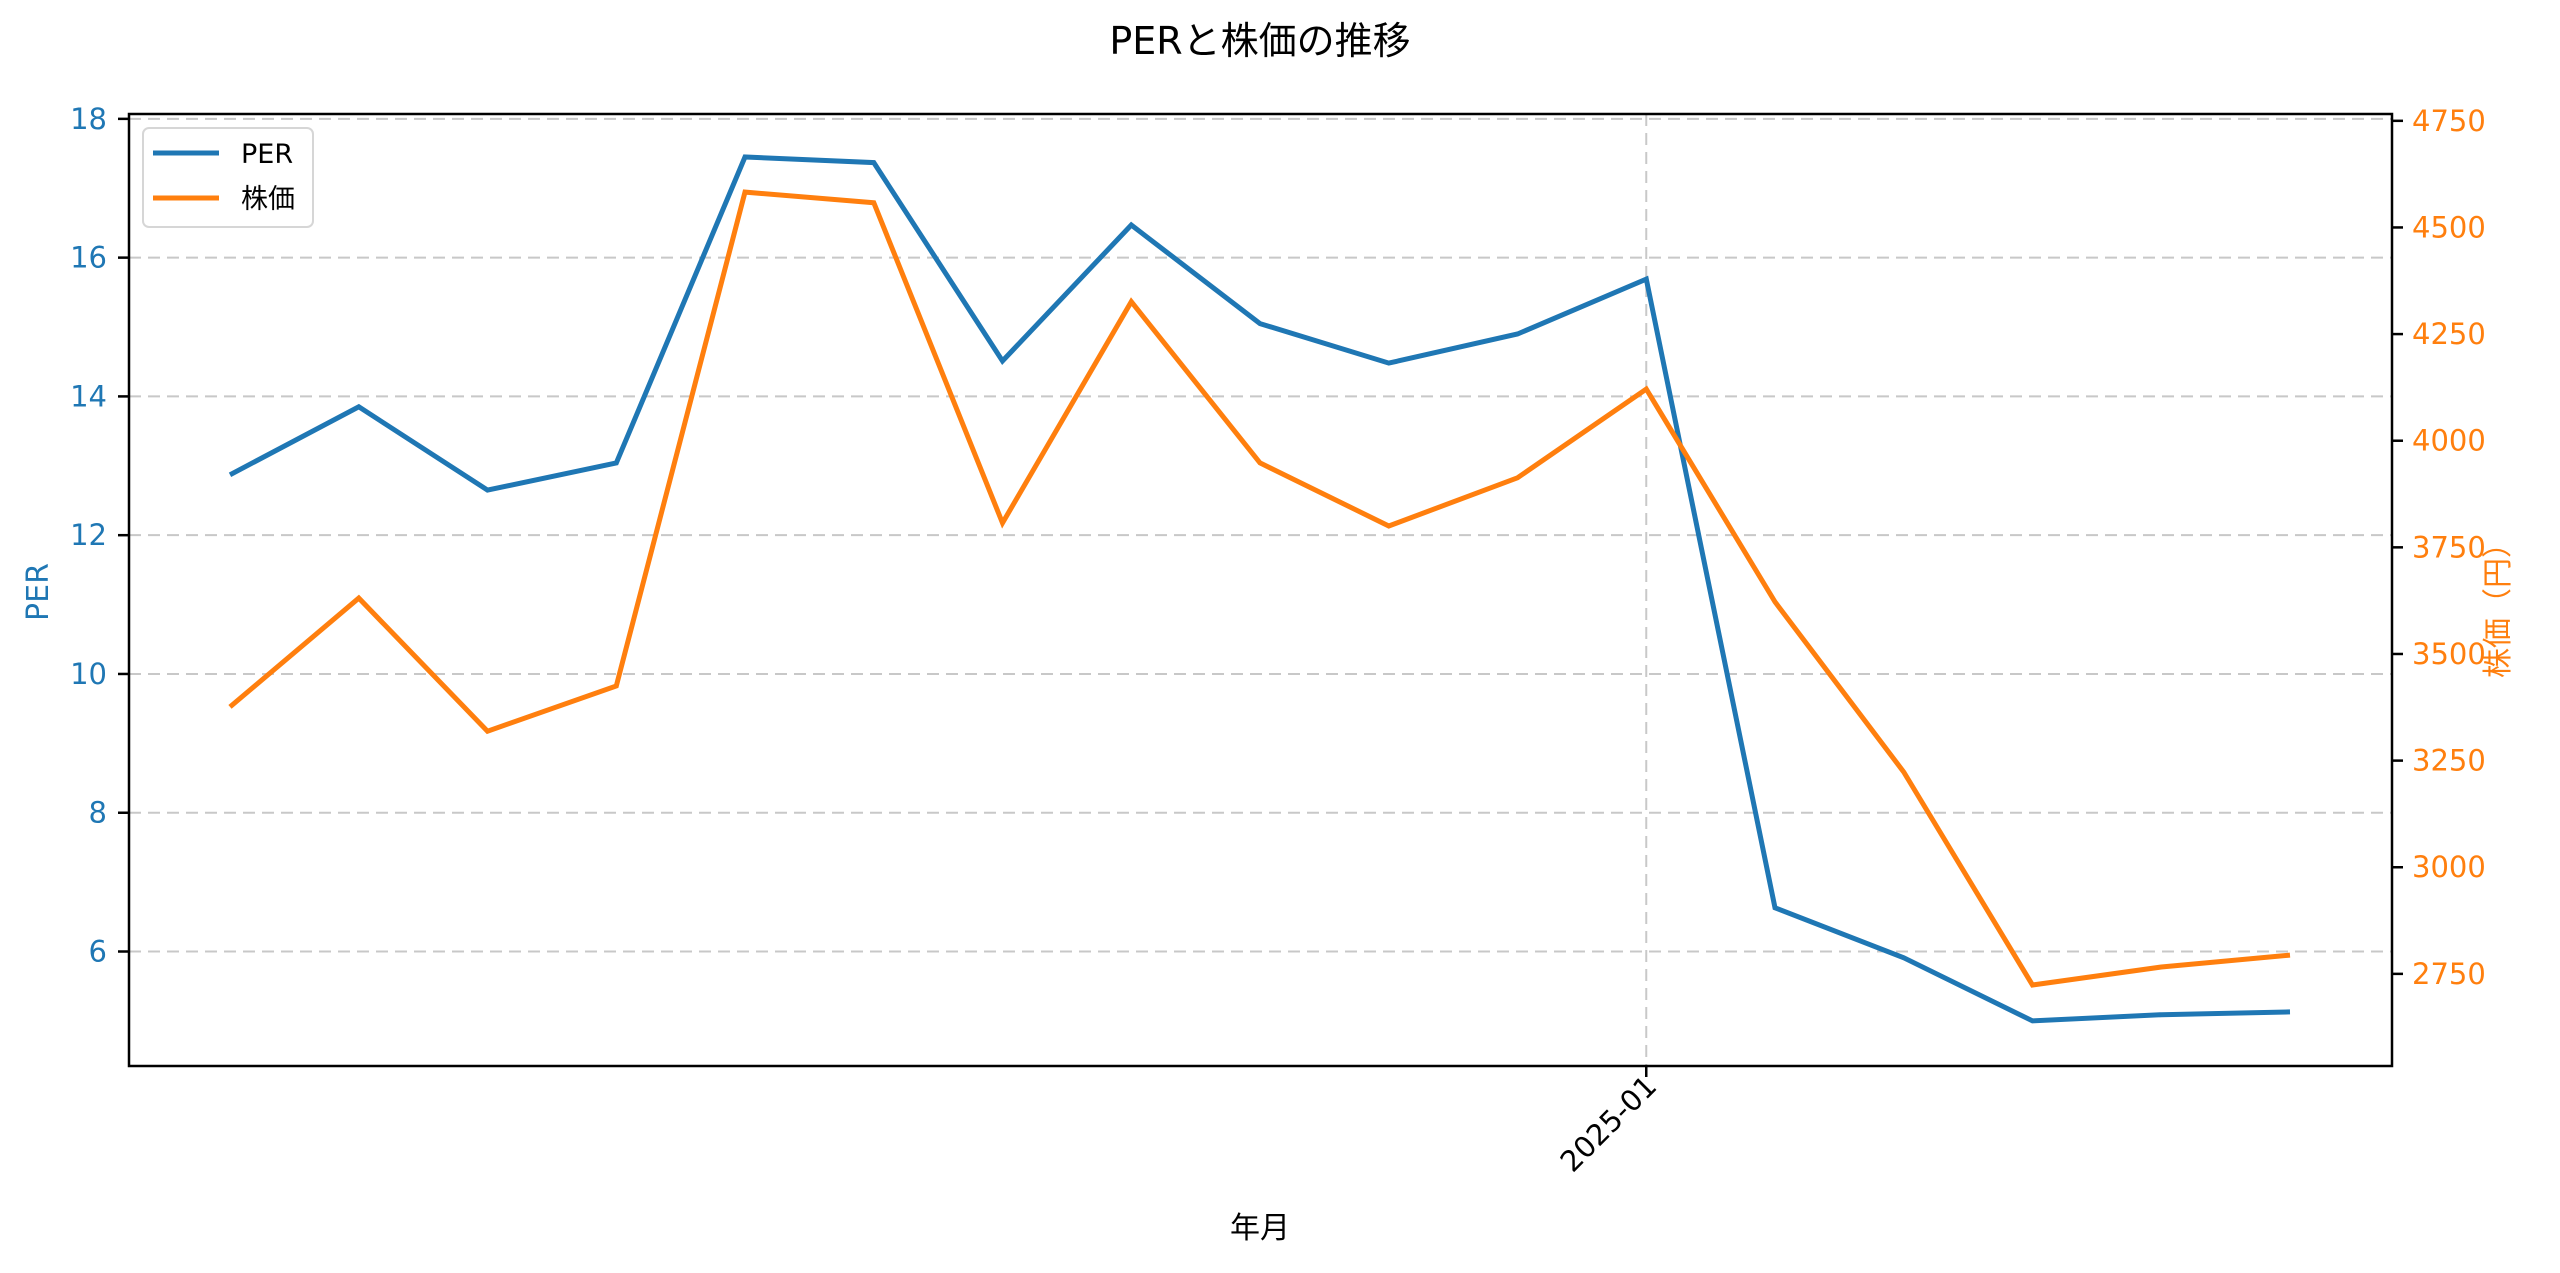  I want to click on y-tick-label-right: 4250, so click(2449, 334).